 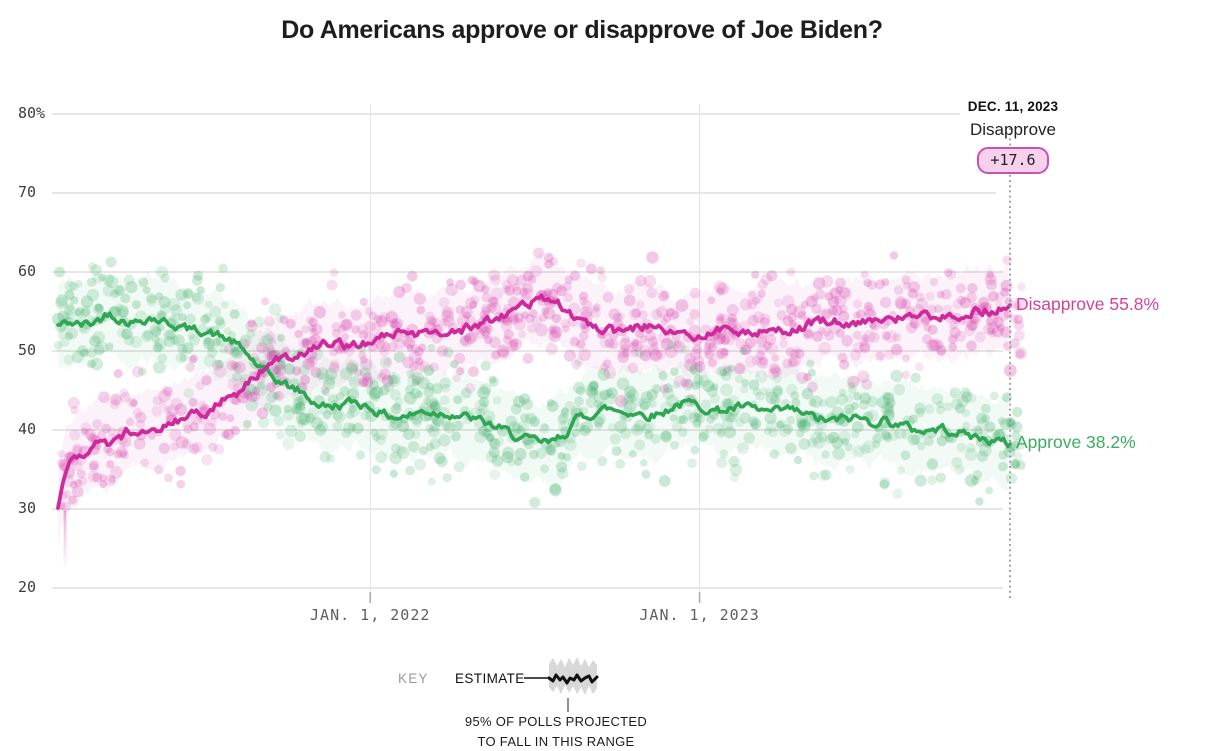 What do you see at coordinates (556, 721) in the screenshot?
I see `band-caption-line1: 95% OF POLLS PROJECTED` at bounding box center [556, 721].